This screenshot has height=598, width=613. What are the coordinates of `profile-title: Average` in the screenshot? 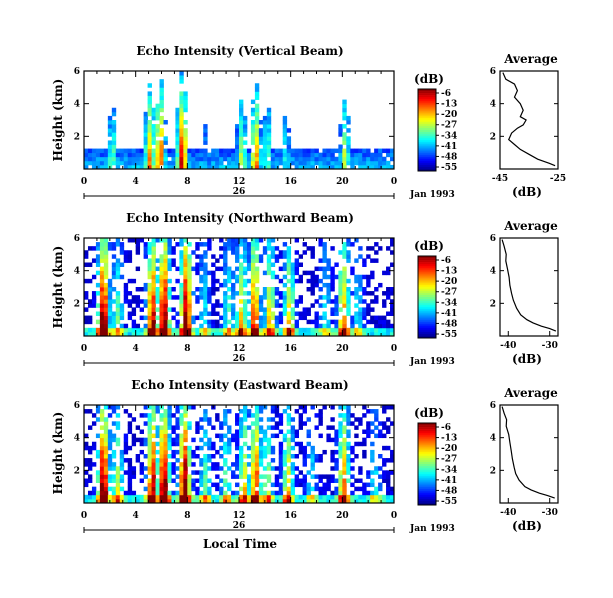 It's located at (530, 59).